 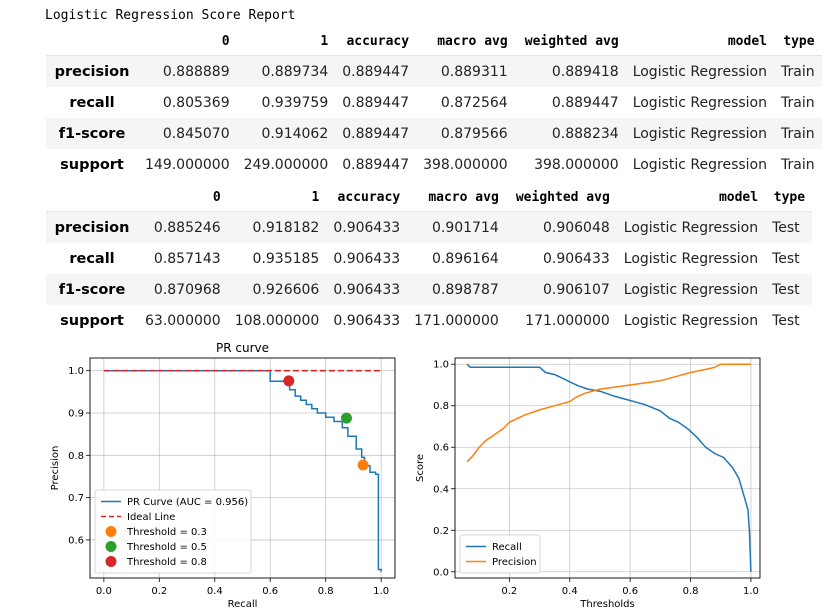 I want to click on column-header: 1, so click(x=286, y=41).